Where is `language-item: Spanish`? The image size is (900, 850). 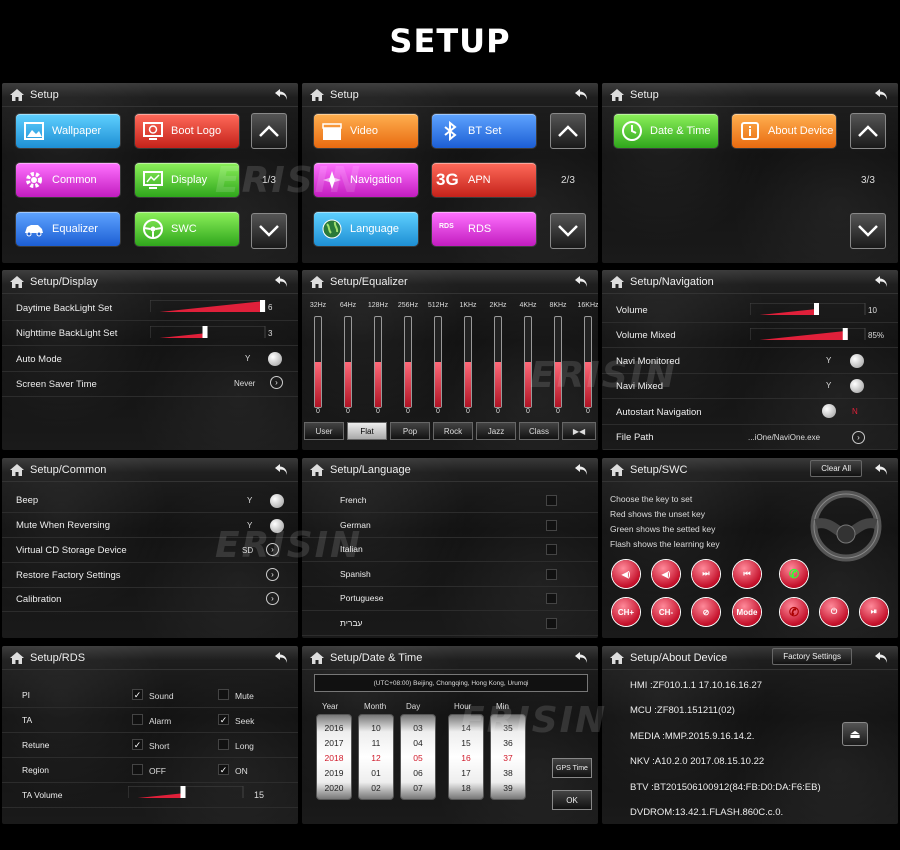 language-item: Spanish is located at coordinates (450, 574).